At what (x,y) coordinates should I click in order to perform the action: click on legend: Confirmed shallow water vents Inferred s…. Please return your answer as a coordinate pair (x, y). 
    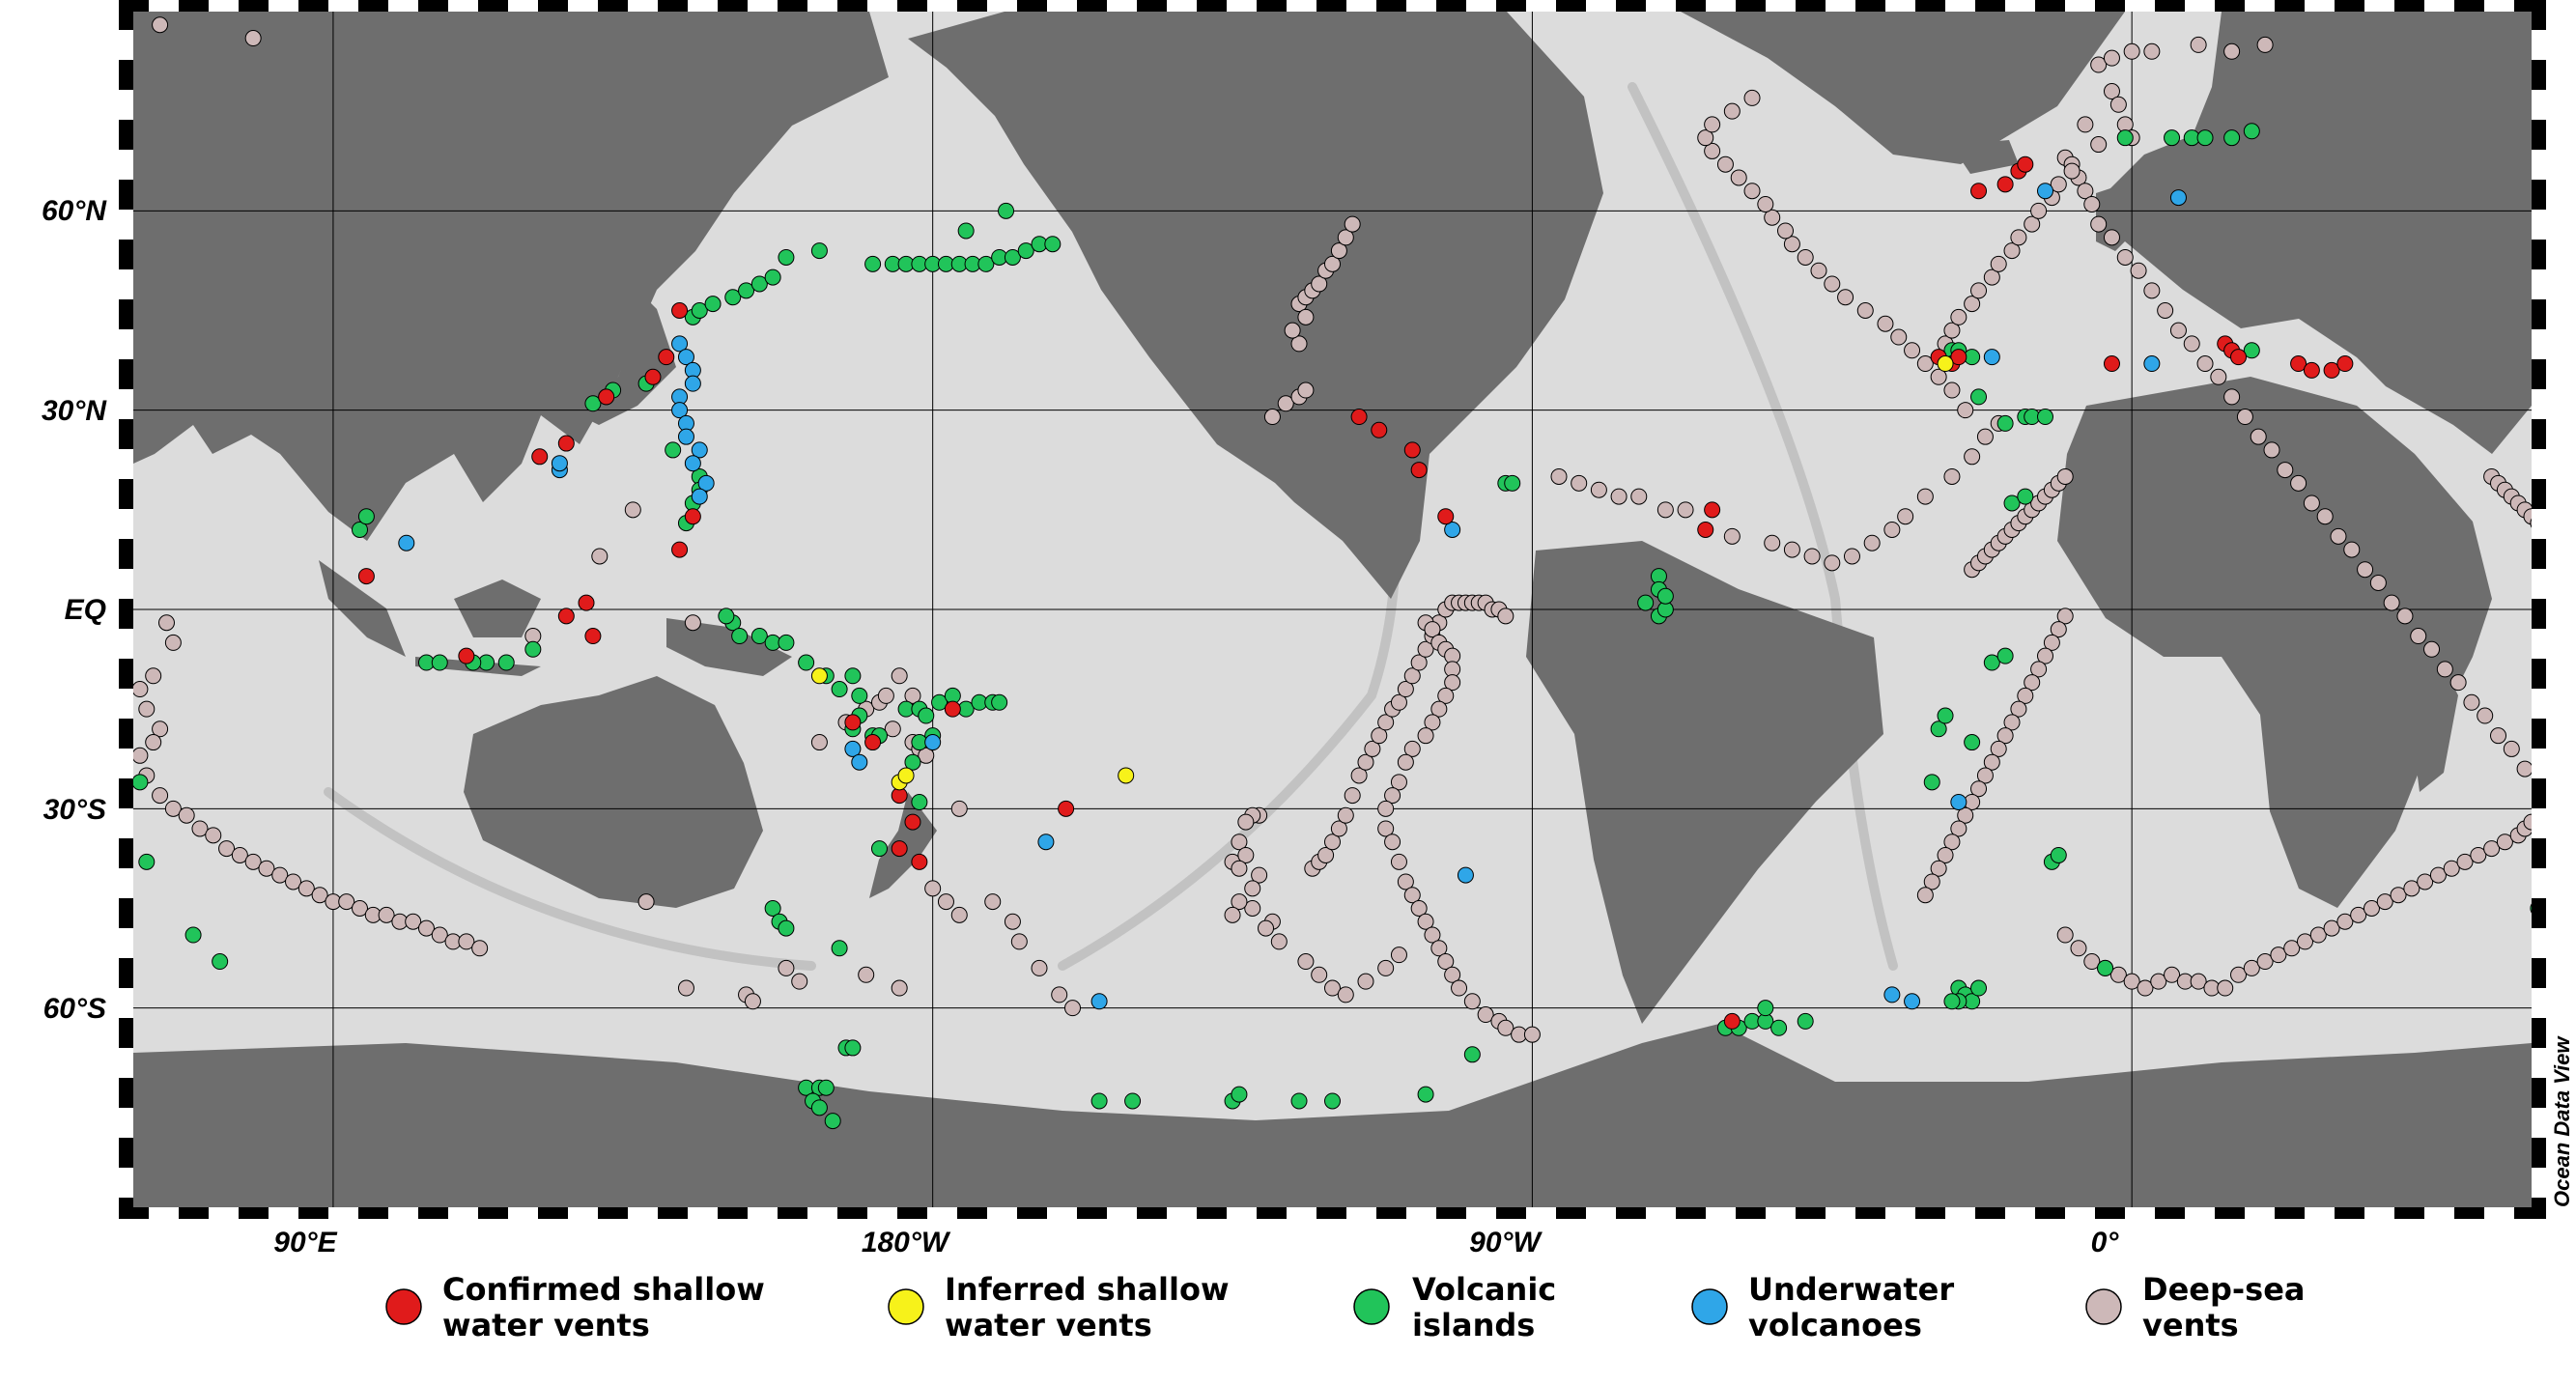
    Looking at the image, I should click on (1345, 1307).